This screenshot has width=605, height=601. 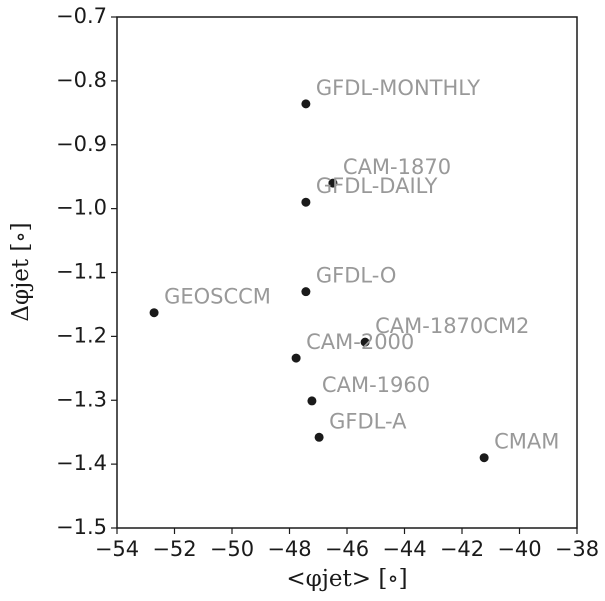 What do you see at coordinates (519, 549) in the screenshot?
I see `x-tick-label: −40` at bounding box center [519, 549].